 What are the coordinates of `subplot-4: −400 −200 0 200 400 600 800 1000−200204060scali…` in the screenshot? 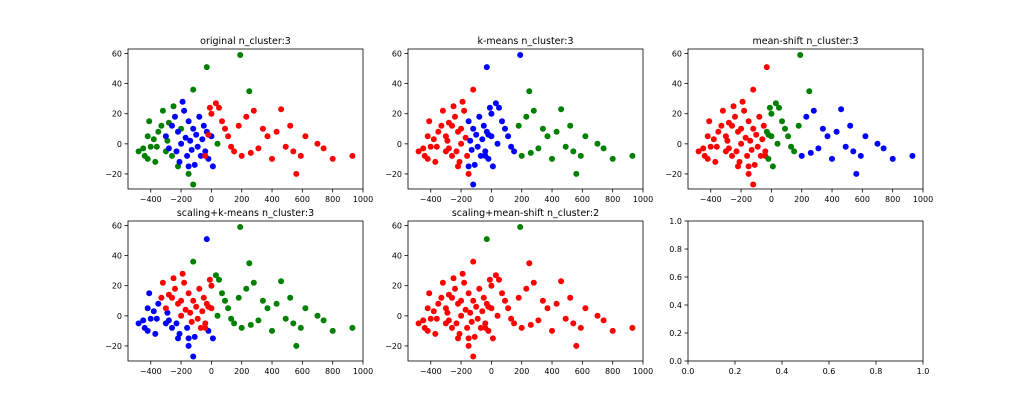 It's located at (239, 292).